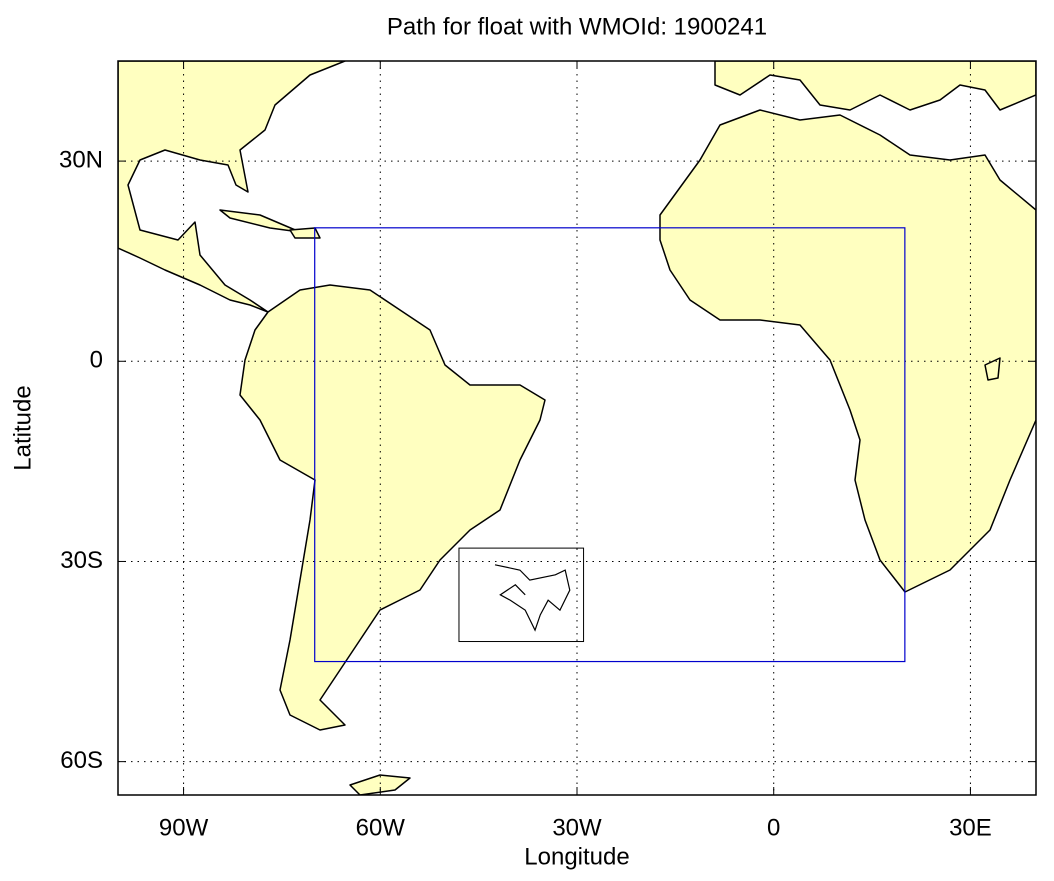 Image resolution: width=1054 pixels, height=881 pixels. I want to click on antarctic-islands, so click(380, 784).